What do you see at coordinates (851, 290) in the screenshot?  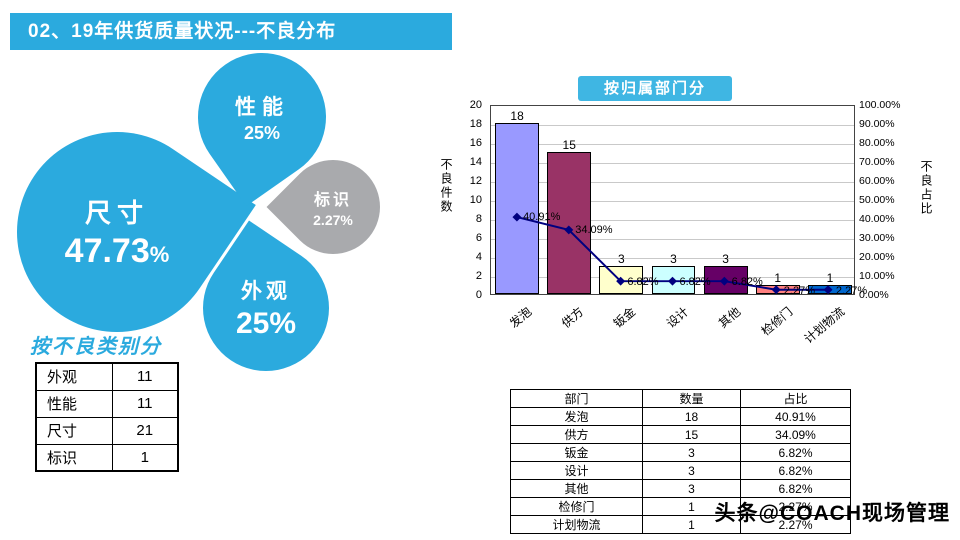 I see `line-point-label: 2.27%` at bounding box center [851, 290].